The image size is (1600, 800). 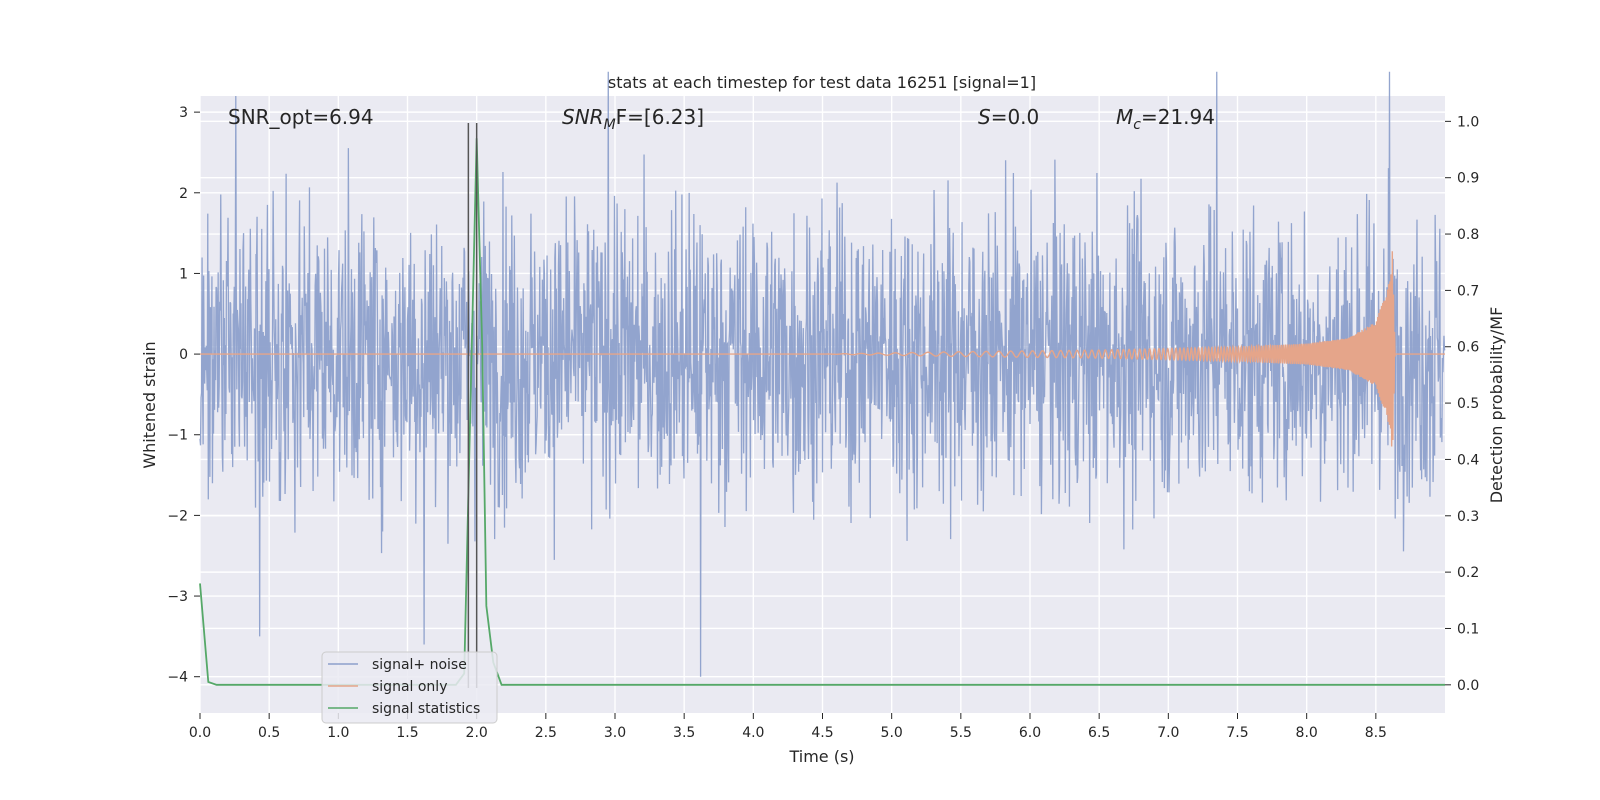 I want to click on x-tick-label: 1.0, so click(x=338, y=733).